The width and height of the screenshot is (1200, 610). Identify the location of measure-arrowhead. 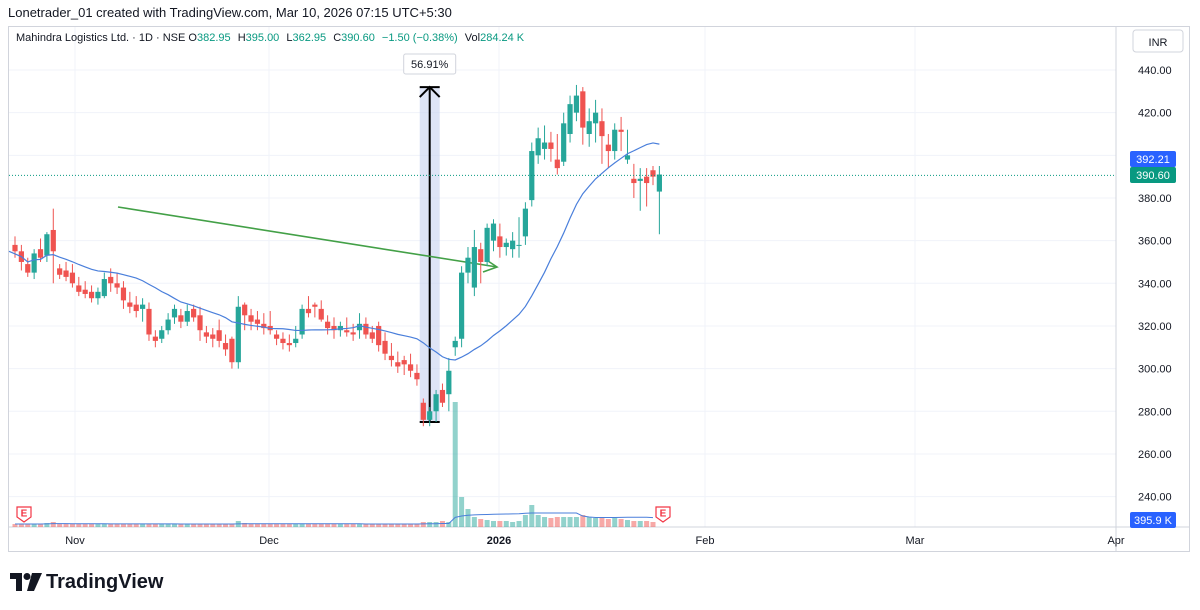
(429, 91).